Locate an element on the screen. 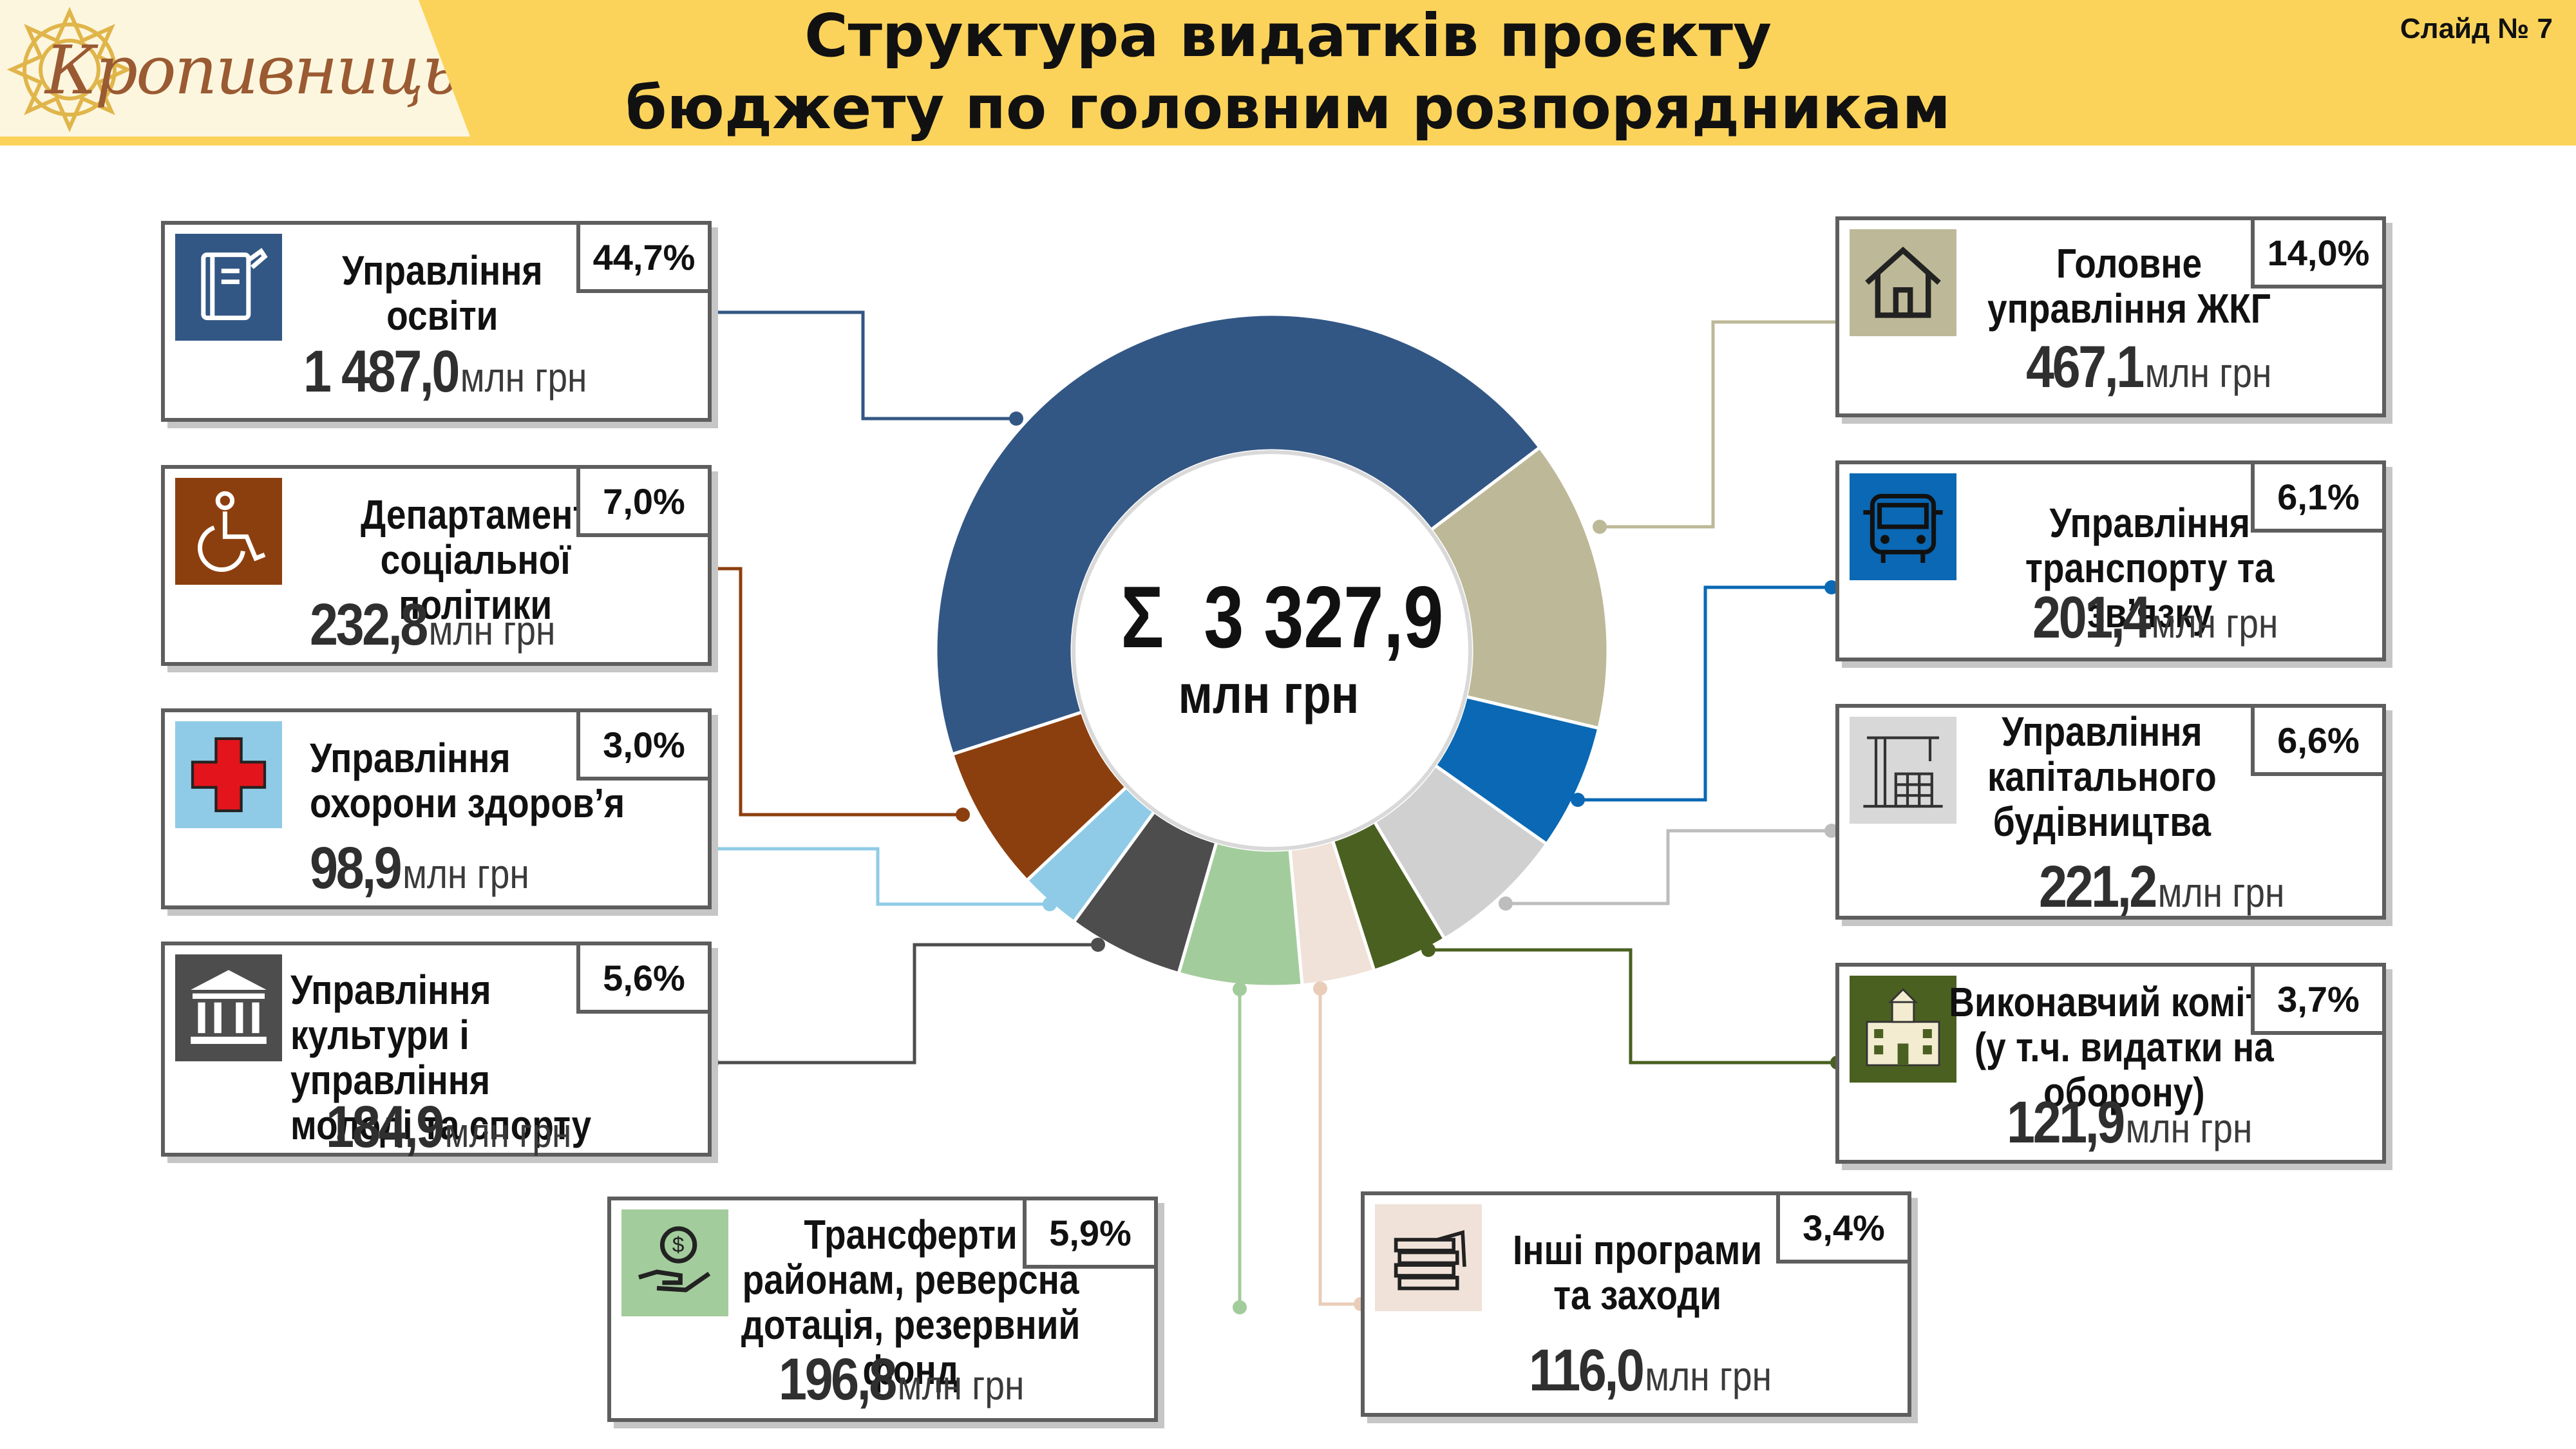 The height and width of the screenshot is (1449, 2576). slide-number: Слайд № 7 is located at coordinates (2476, 28).